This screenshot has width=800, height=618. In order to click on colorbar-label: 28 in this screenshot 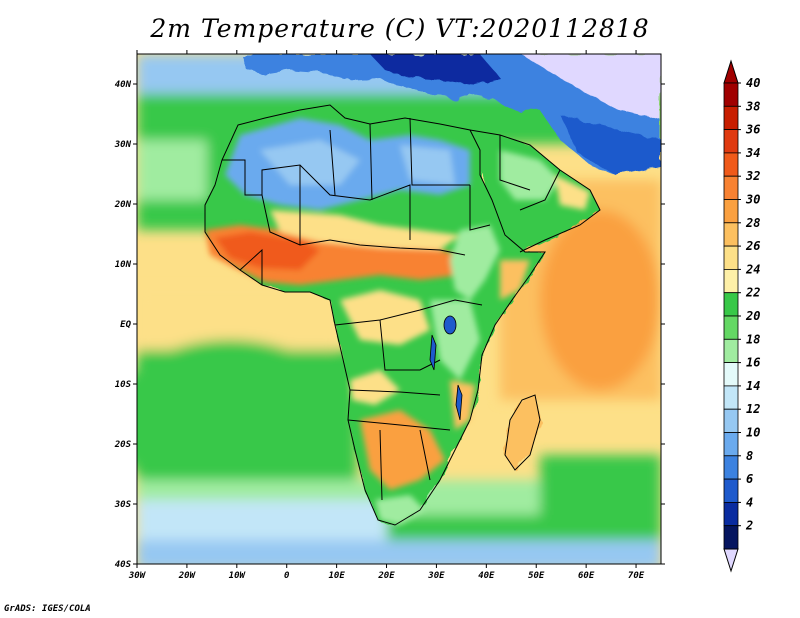, I will do `click(752, 223)`.